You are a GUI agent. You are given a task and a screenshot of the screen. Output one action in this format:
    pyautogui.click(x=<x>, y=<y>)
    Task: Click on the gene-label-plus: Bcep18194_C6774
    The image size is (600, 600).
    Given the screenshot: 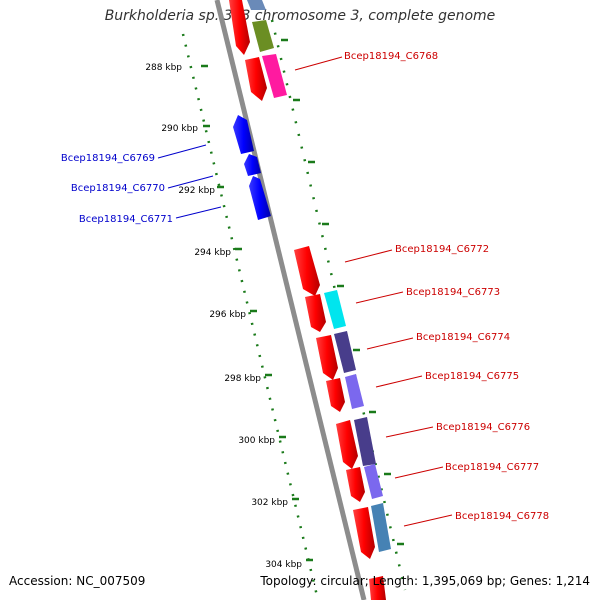 What is the action you would take?
    pyautogui.click(x=463, y=337)
    